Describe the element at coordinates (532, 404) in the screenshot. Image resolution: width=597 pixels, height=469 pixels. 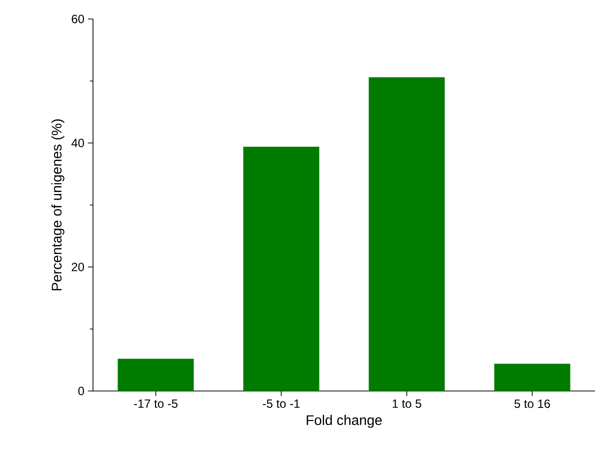
I see `x-tick-label: 5 to 16` at that location.